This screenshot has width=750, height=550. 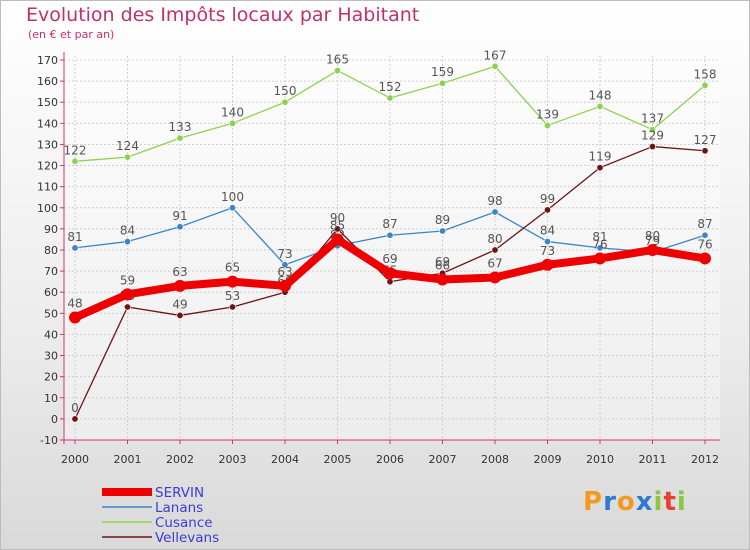 I want to click on data-label-vellevans: 49, so click(x=179, y=304).